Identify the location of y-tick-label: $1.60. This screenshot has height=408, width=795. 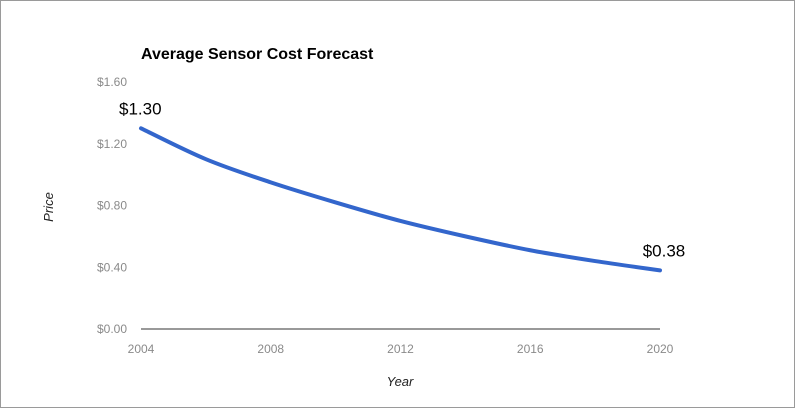
(112, 82).